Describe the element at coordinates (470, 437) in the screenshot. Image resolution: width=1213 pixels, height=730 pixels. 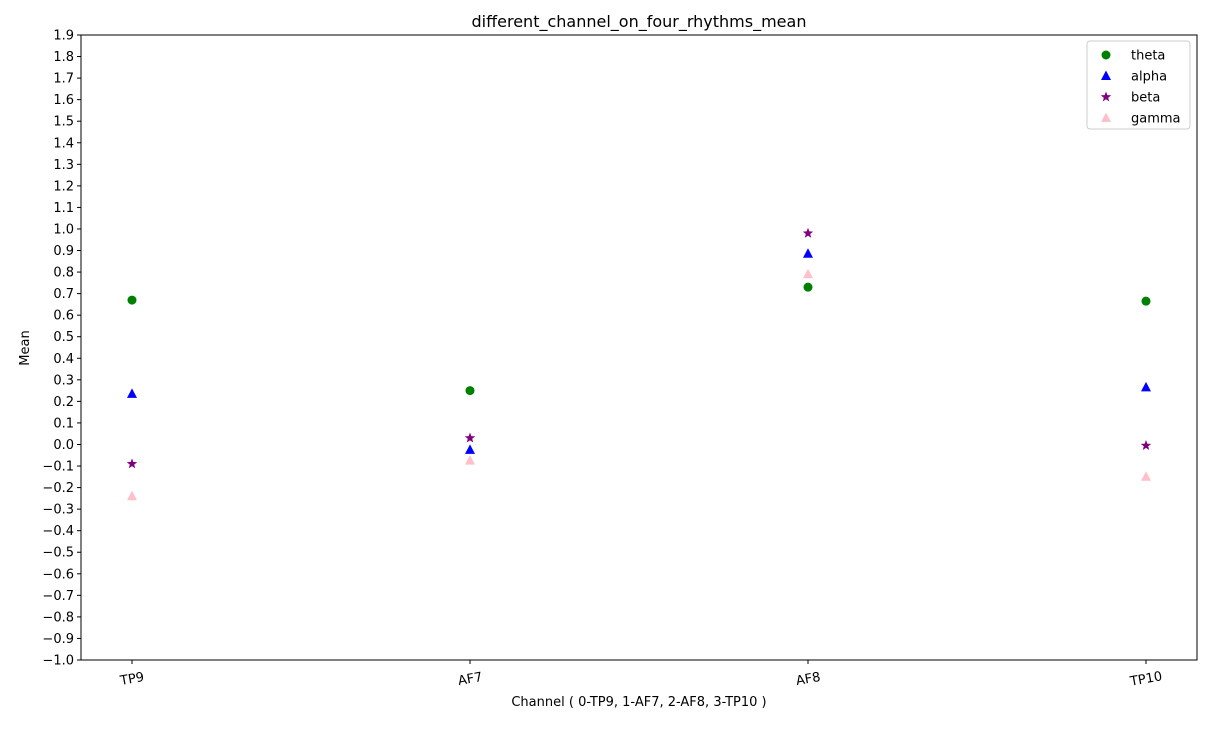
I see `point-beta-af7` at that location.